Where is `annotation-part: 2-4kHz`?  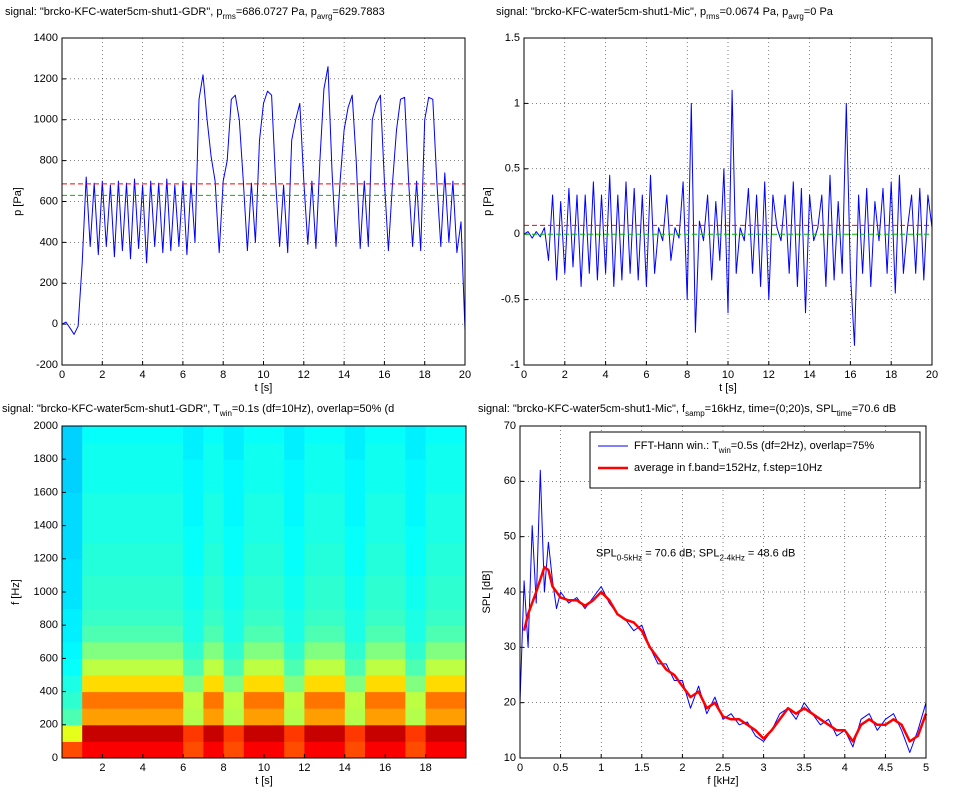 annotation-part: 2-4kHz is located at coordinates (732, 557).